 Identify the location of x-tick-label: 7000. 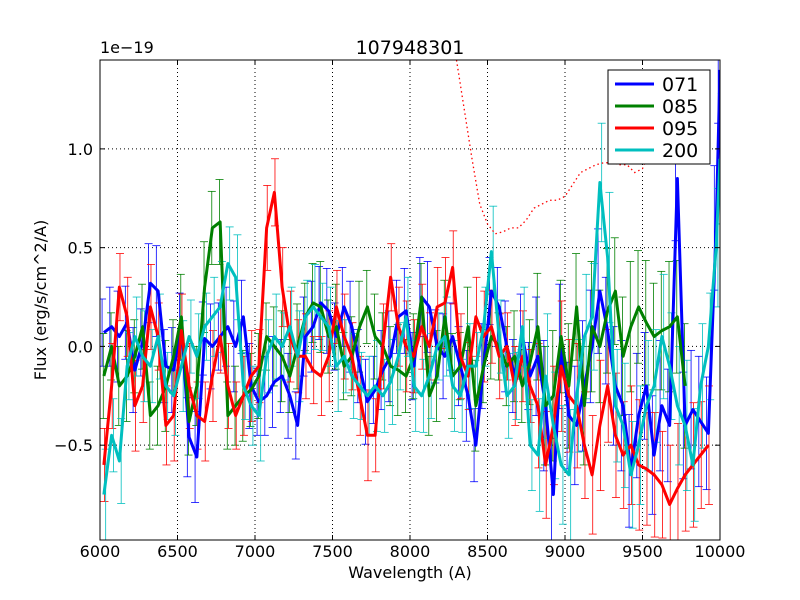
(255, 551).